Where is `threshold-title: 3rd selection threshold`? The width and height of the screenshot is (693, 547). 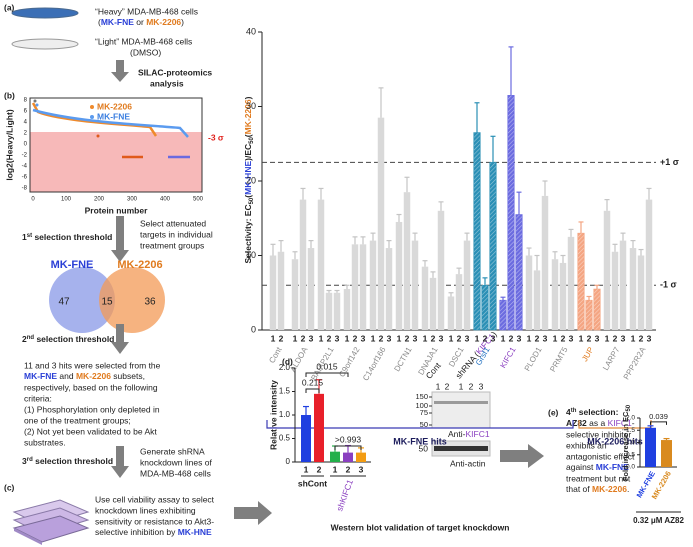 threshold-title: 3rd selection threshold is located at coordinates (67, 461).